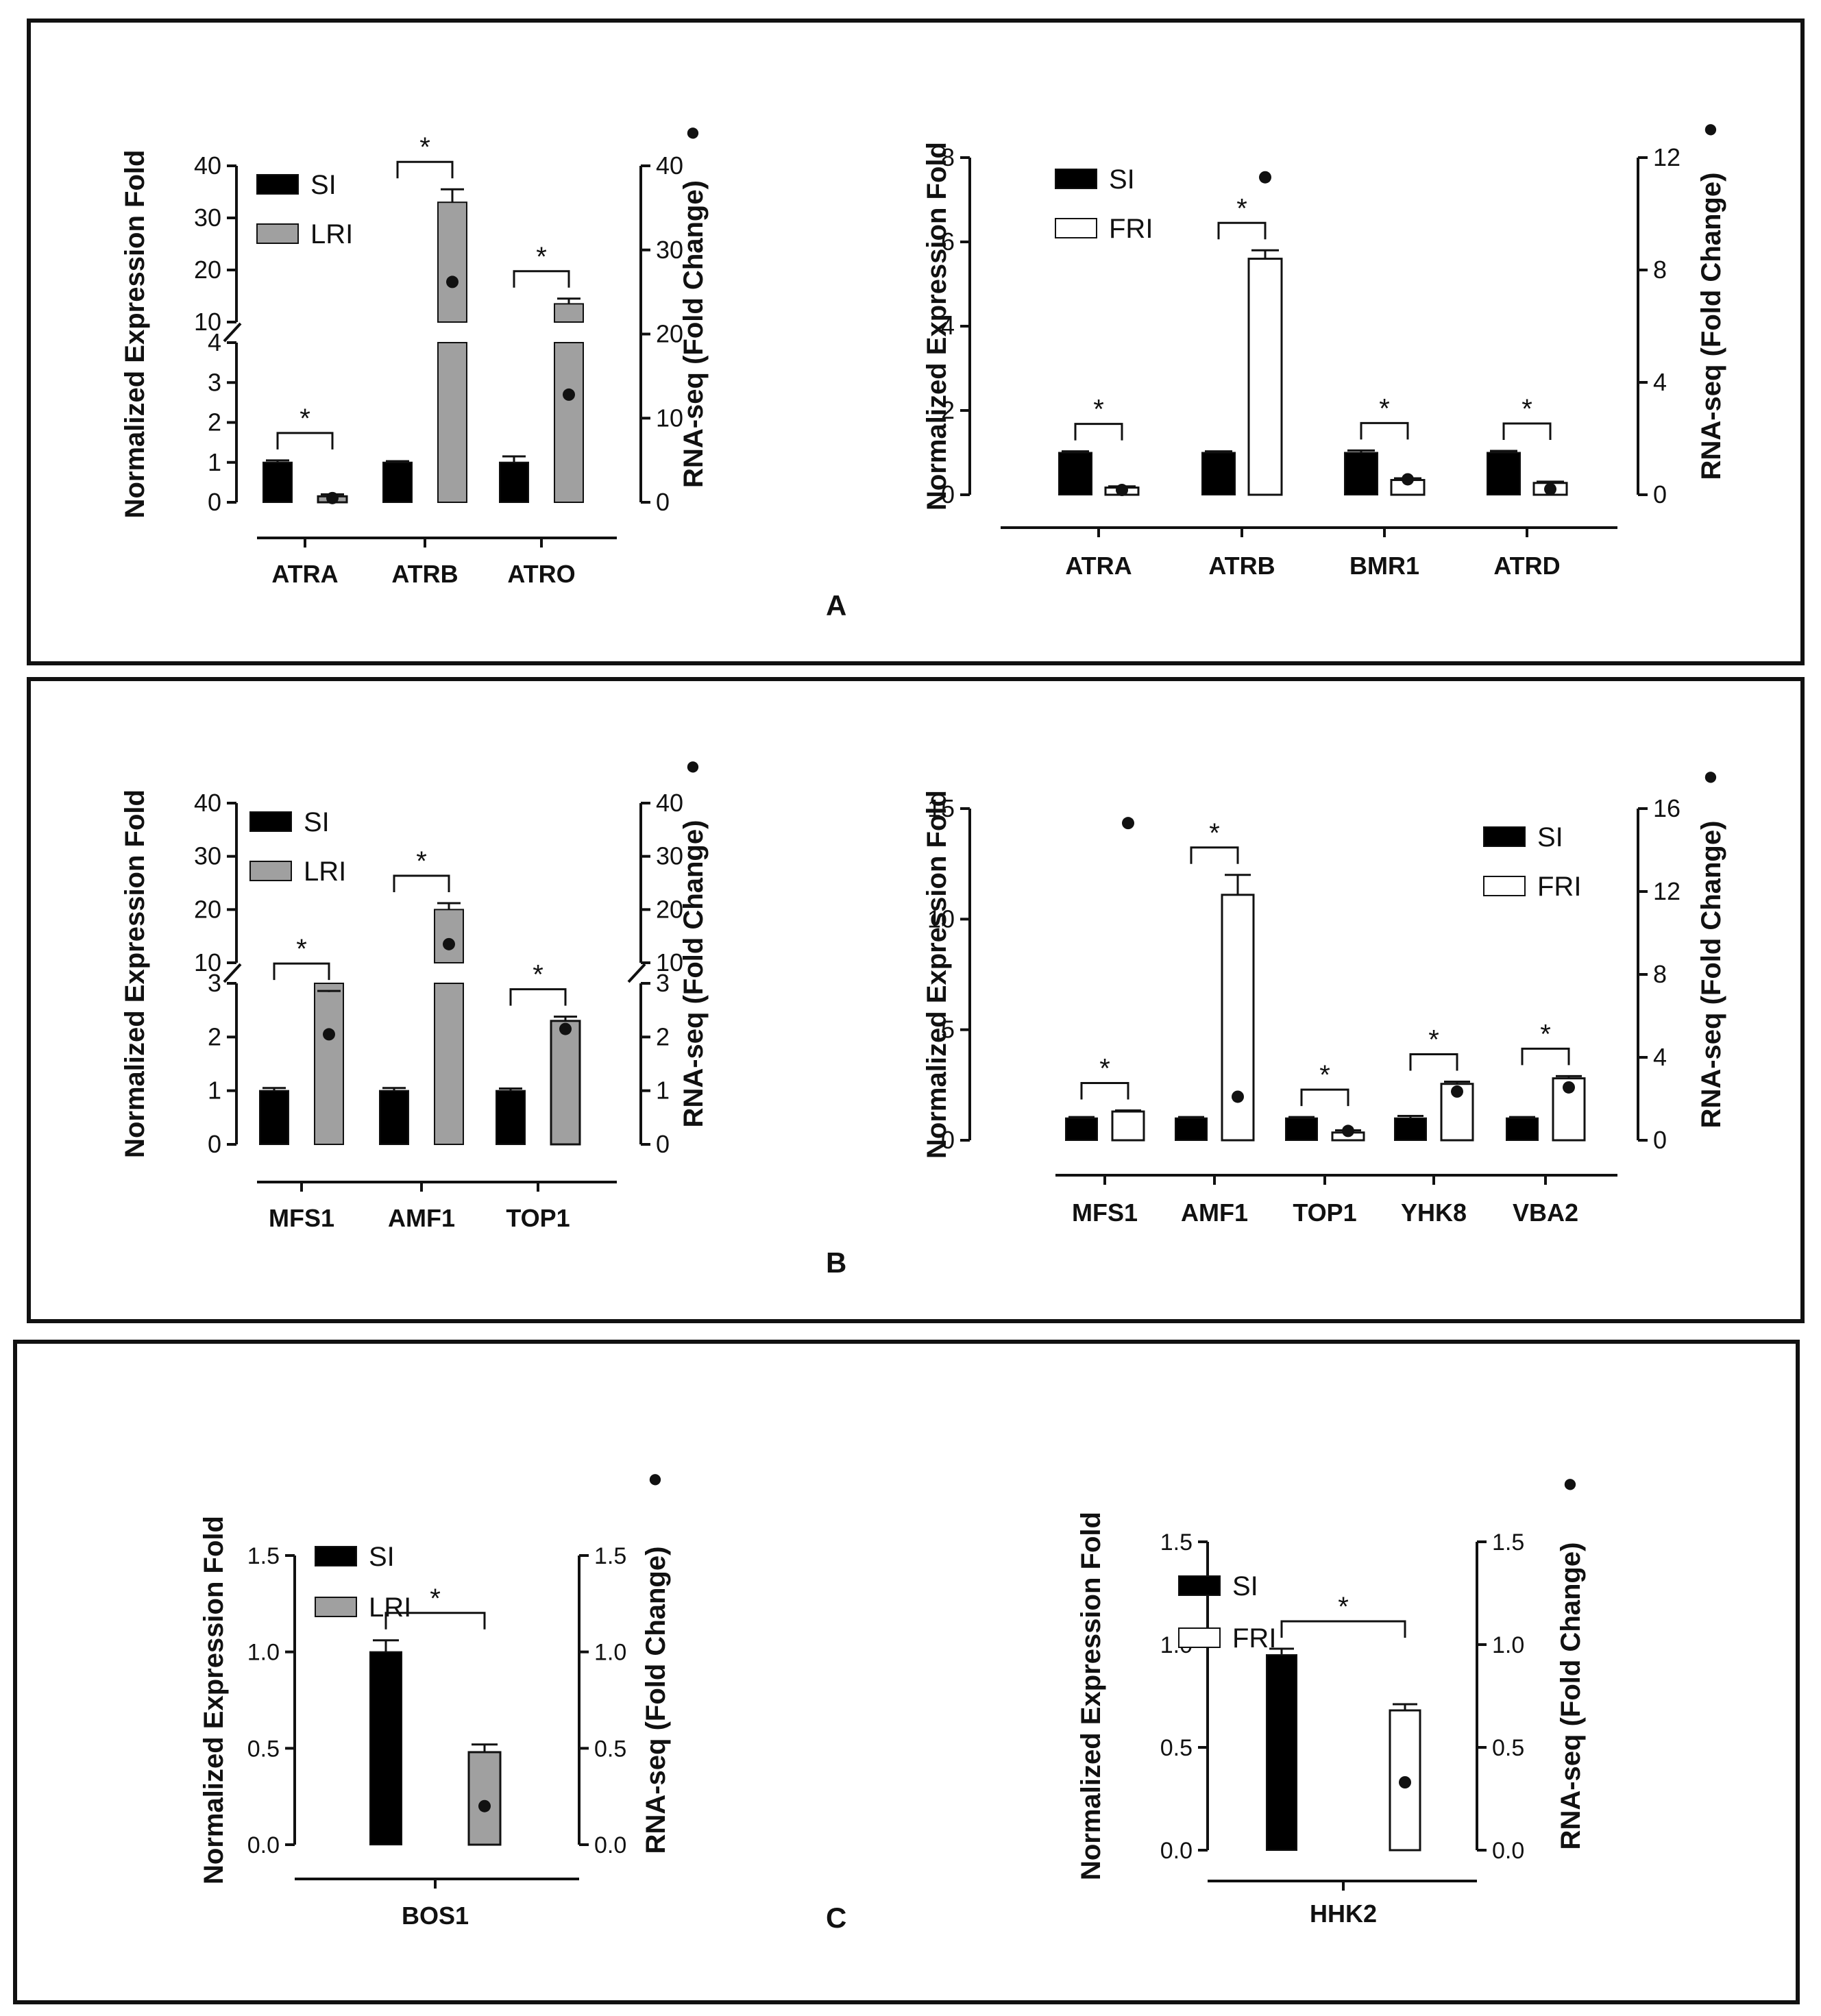 The height and width of the screenshot is (2016, 1821). I want to click on y2-tick-label: 10, so click(669, 418).